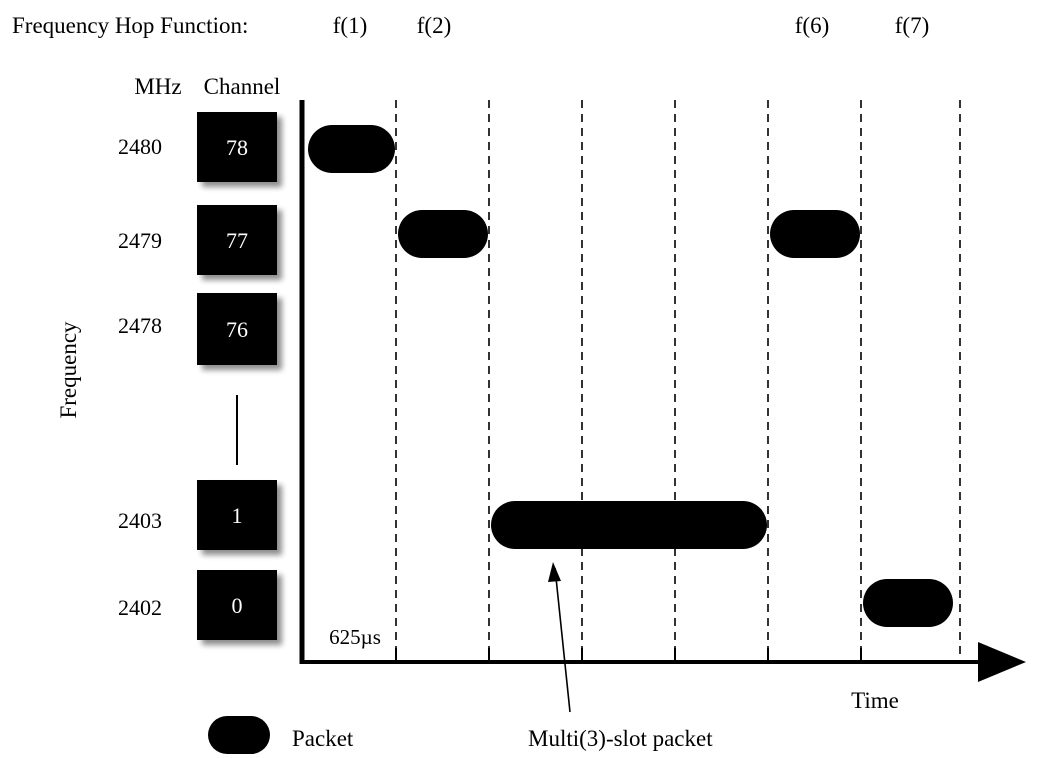 This screenshot has width=1045, height=758. I want to click on channel-row: 2402 0, so click(197, 605).